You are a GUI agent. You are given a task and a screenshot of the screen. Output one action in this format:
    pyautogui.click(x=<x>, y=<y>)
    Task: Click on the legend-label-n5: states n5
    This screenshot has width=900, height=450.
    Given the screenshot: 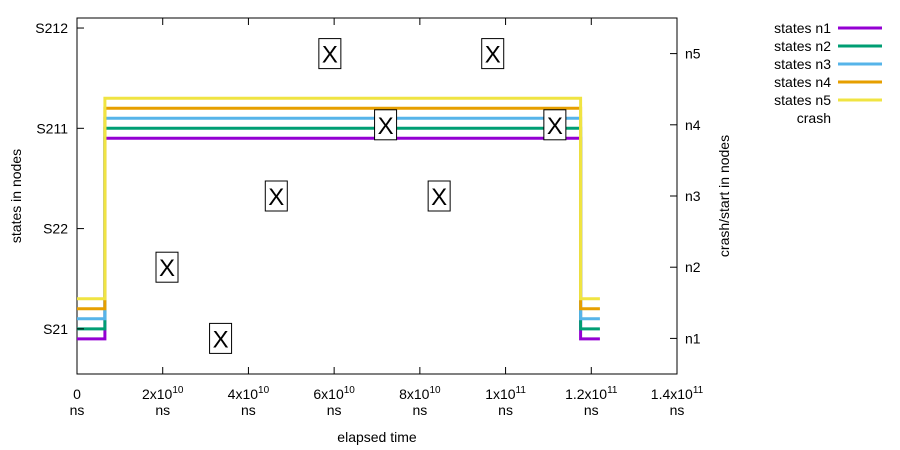 What is the action you would take?
    pyautogui.click(x=802, y=100)
    